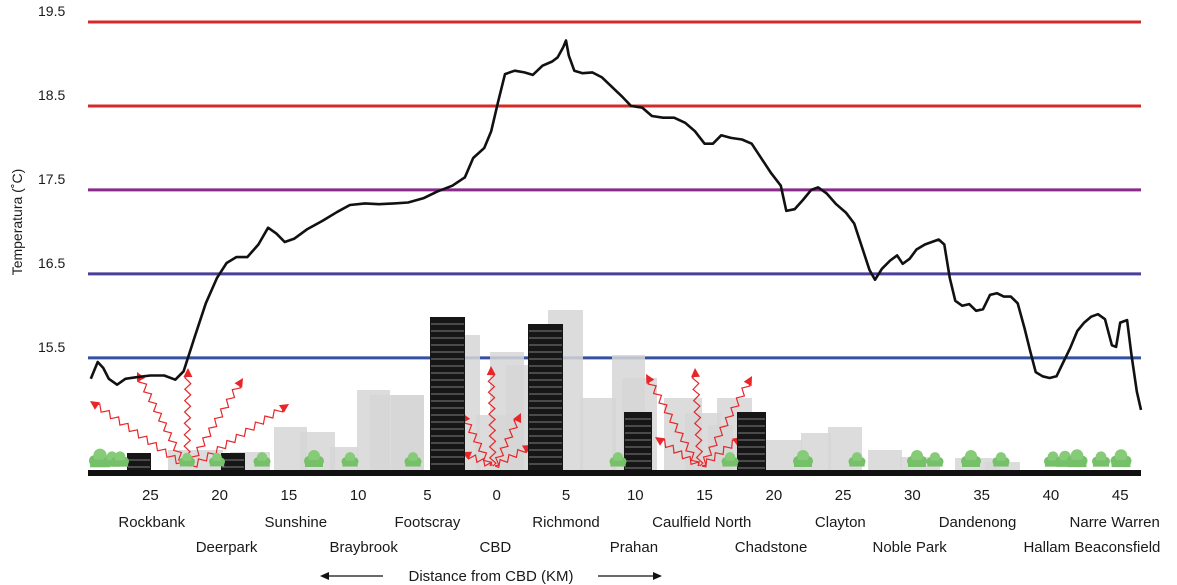 This screenshot has height=585, width=1177. I want to click on trees, so click(610, 458).